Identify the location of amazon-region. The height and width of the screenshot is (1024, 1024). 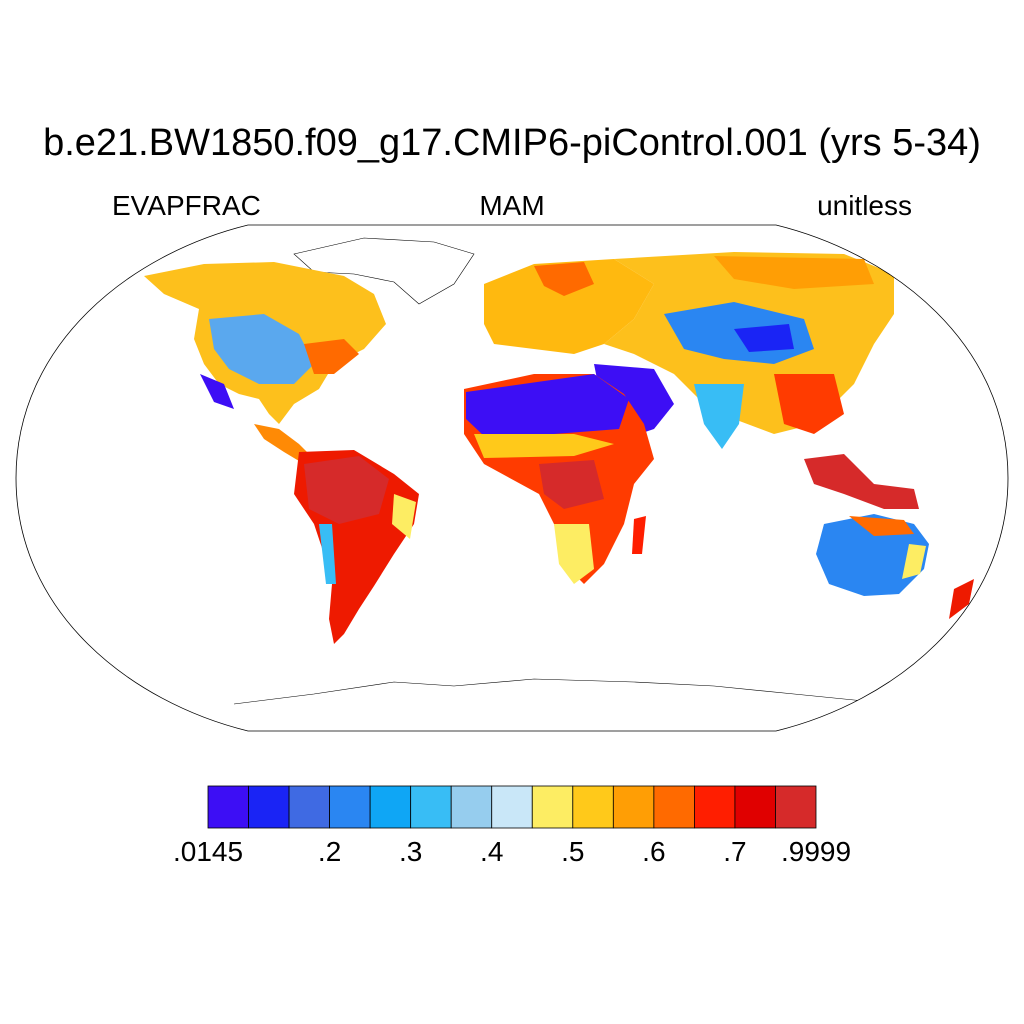
(346, 490).